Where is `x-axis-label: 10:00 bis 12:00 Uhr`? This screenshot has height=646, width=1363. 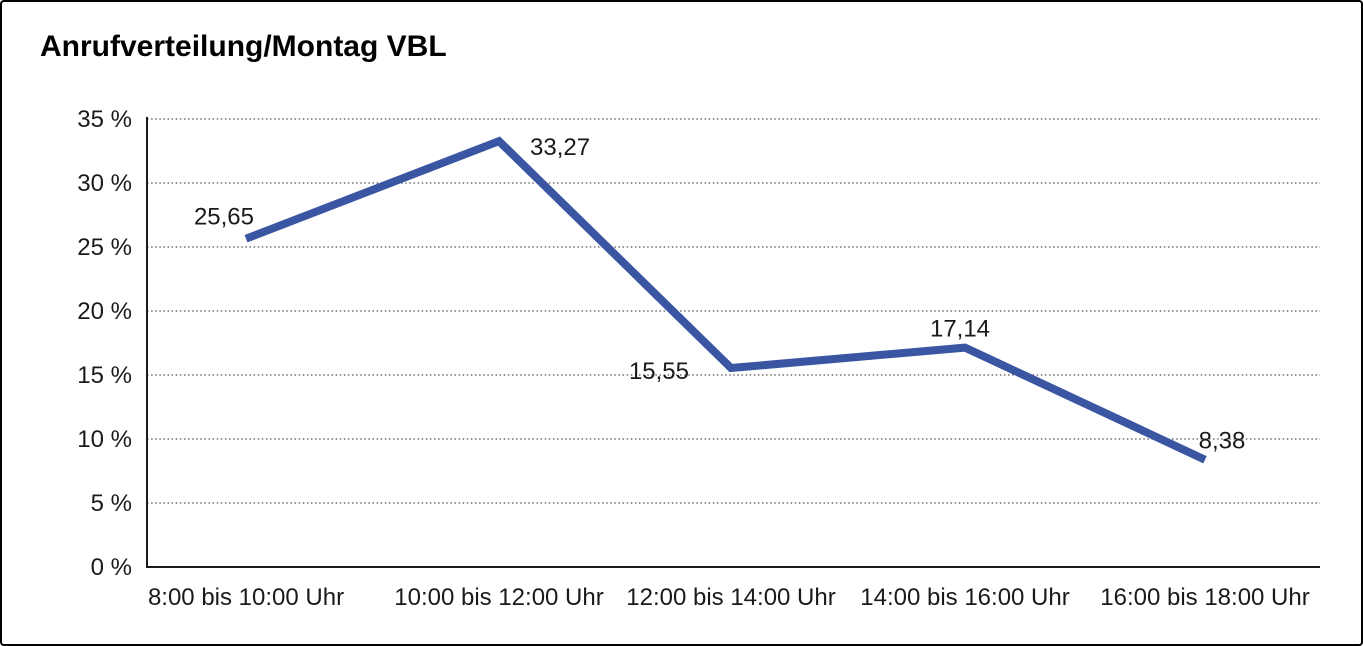
x-axis-label: 10:00 bis 12:00 Uhr is located at coordinates (498, 597).